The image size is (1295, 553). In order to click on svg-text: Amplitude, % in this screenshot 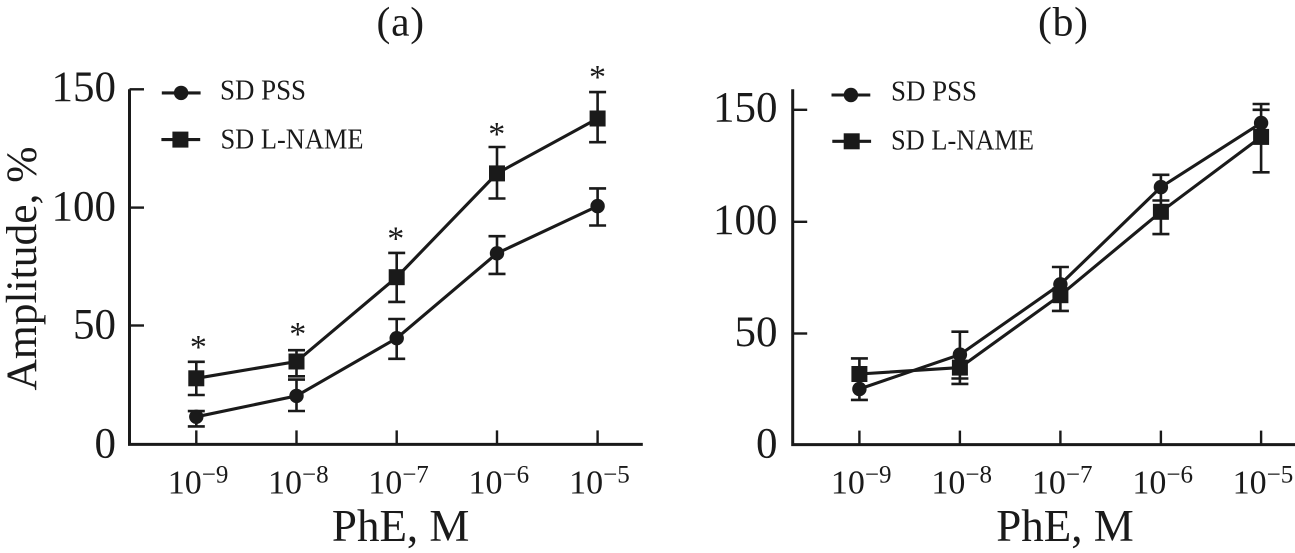, I will do `click(23, 268)`.